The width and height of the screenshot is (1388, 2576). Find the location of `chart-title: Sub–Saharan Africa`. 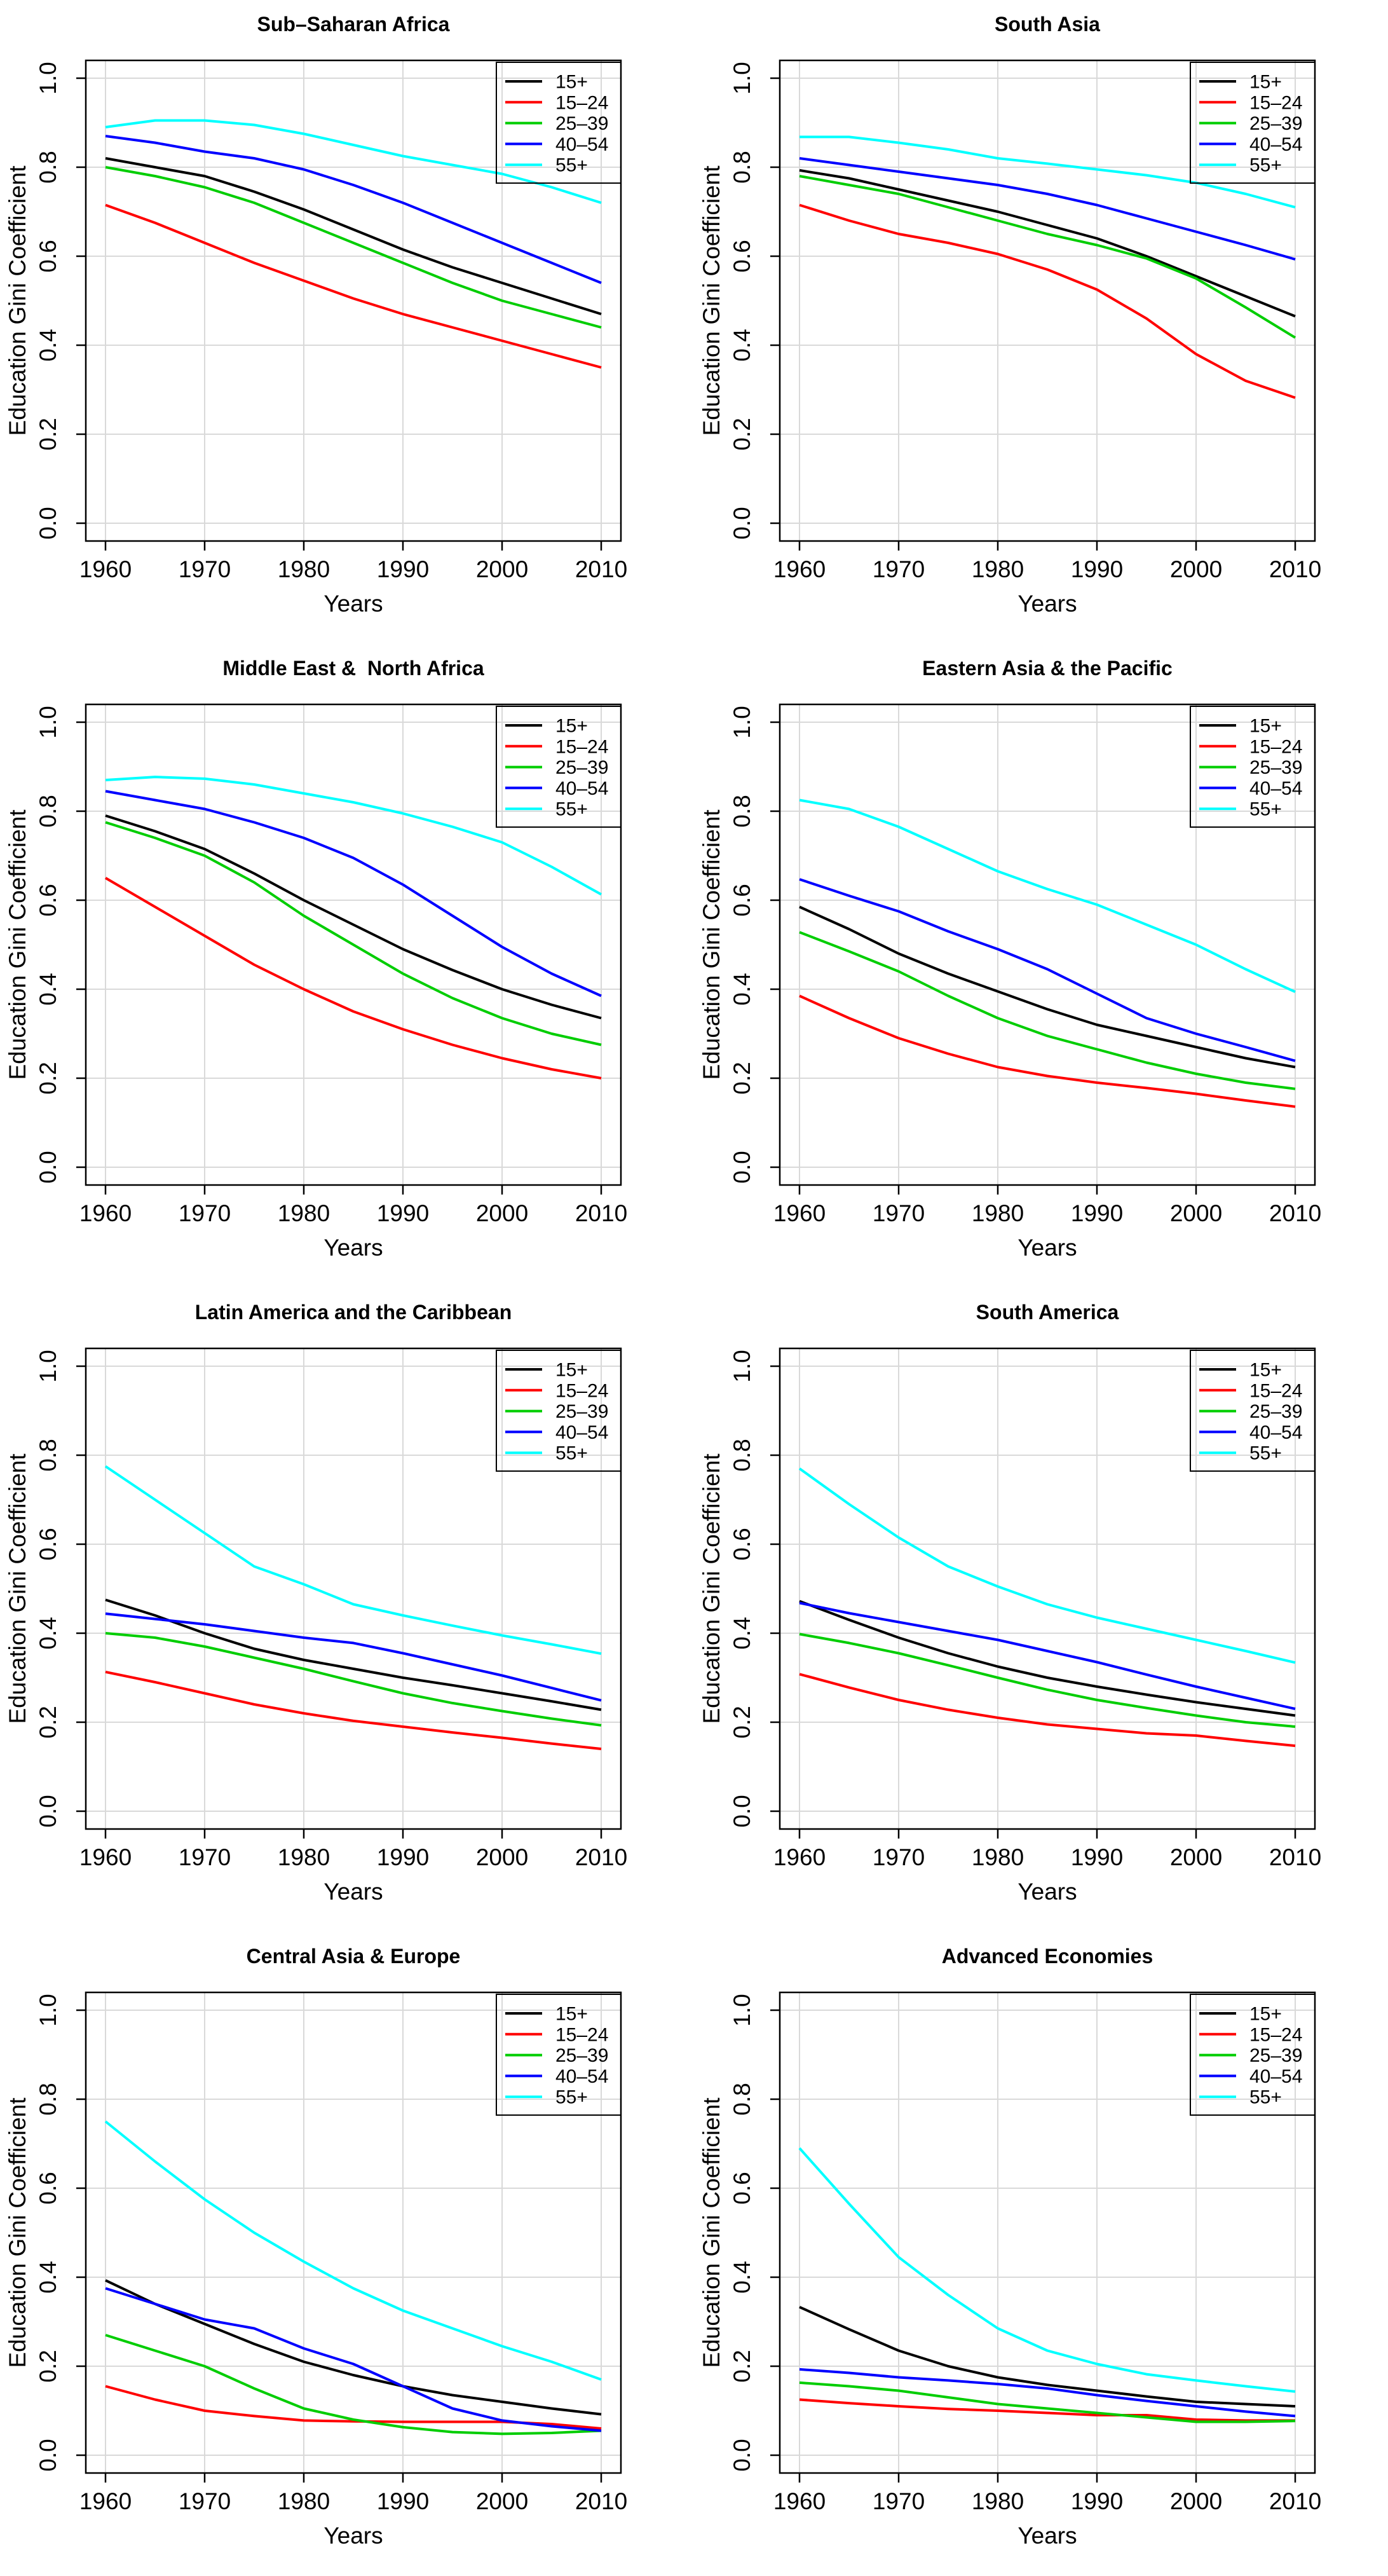

chart-title: Sub–Saharan Africa is located at coordinates (353, 24).